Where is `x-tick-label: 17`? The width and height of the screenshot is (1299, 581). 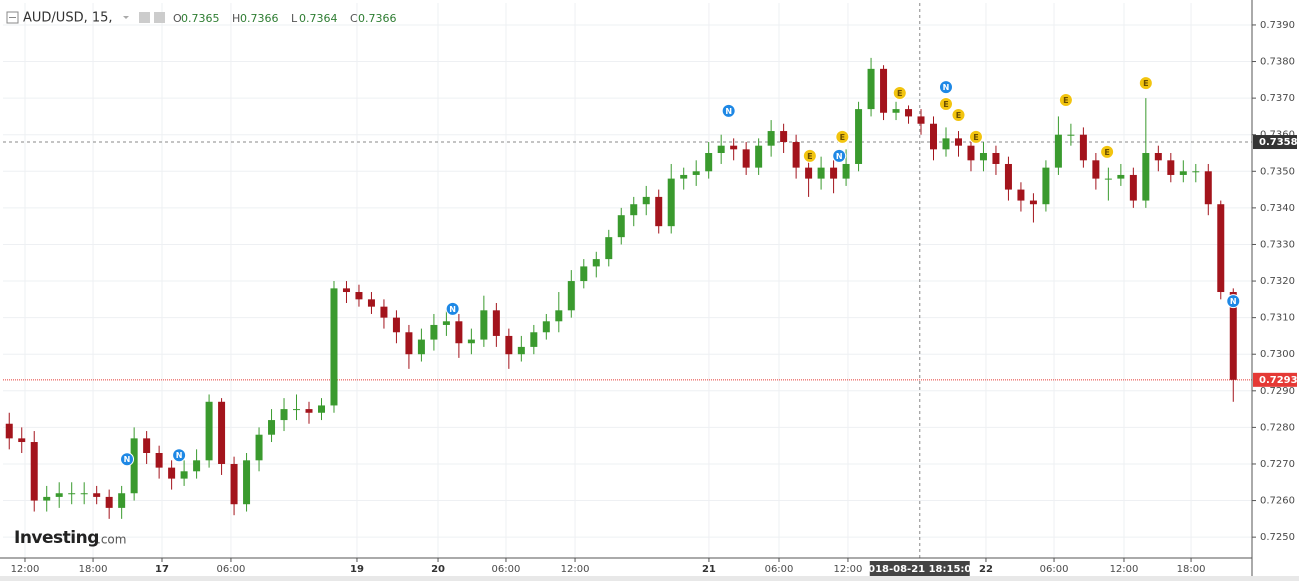 x-tick-label: 17 is located at coordinates (162, 569).